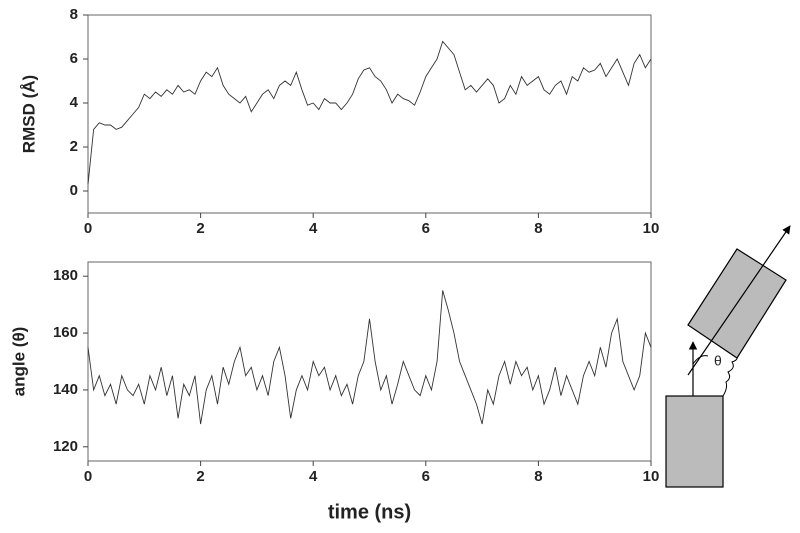 This screenshot has width=800, height=533. I want to click on y-tick-label: 2, so click(74, 146).